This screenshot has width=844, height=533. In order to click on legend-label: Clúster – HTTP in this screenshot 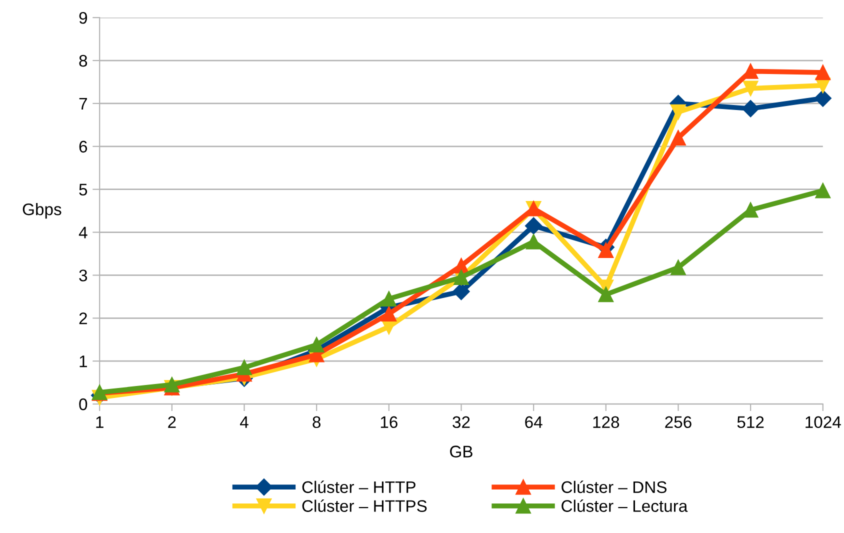, I will do `click(359, 487)`.